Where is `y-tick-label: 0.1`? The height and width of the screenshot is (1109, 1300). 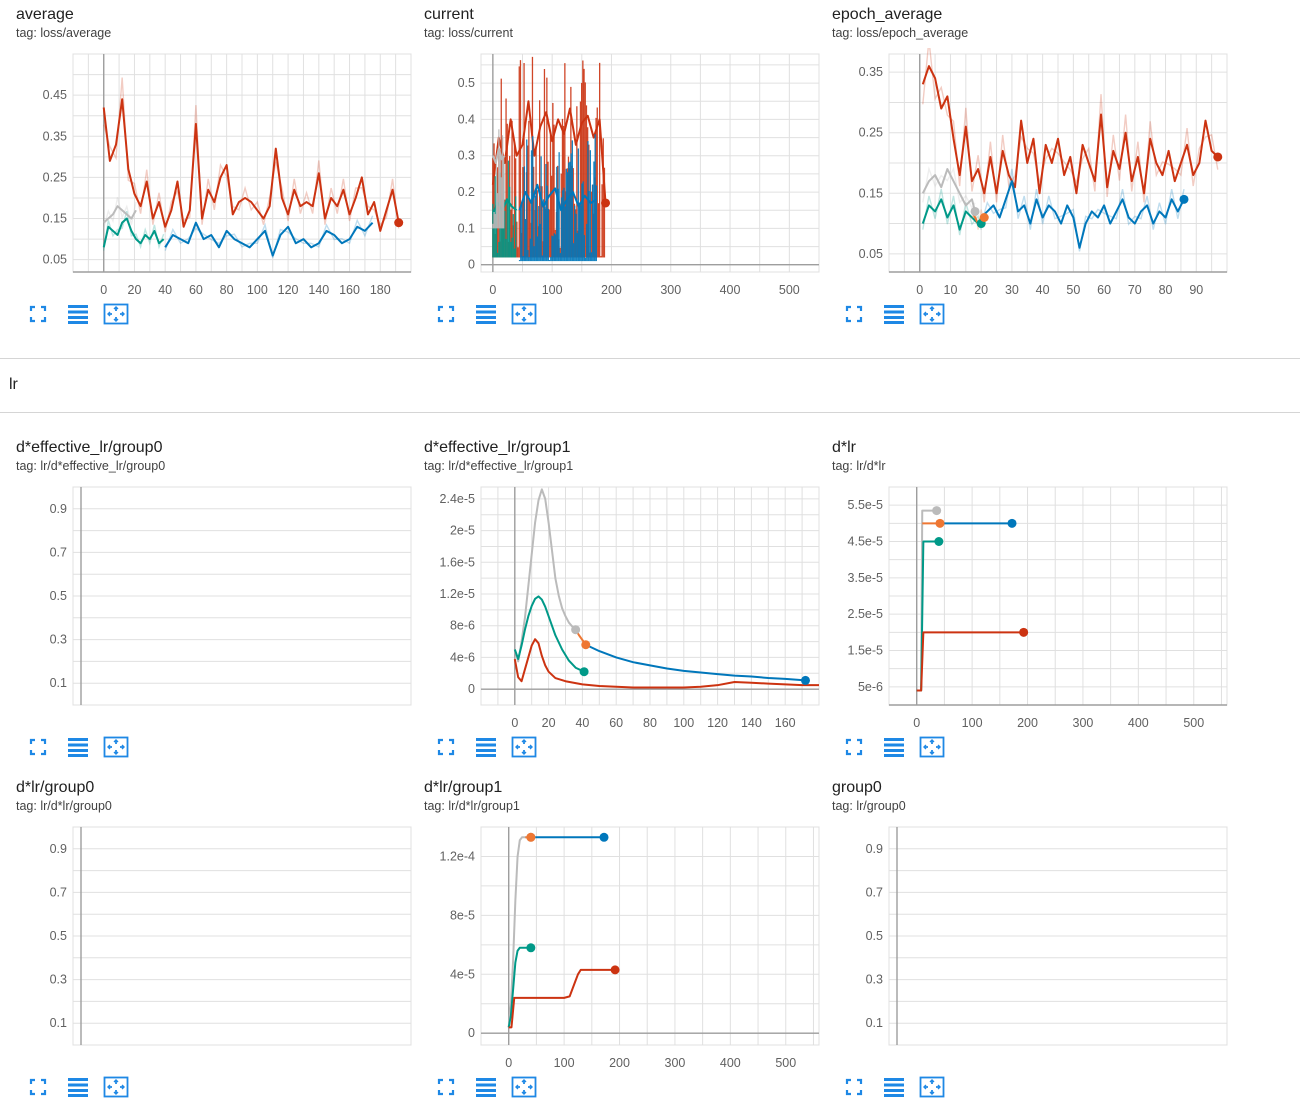 y-tick-label: 0.1 is located at coordinates (58, 1023).